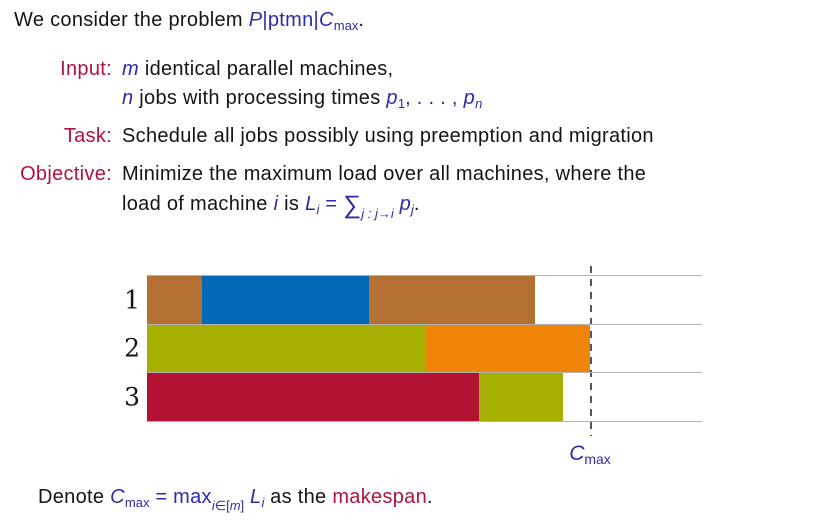 This screenshot has width=831, height=521. I want to click on task-label: Task:, so click(87, 136).